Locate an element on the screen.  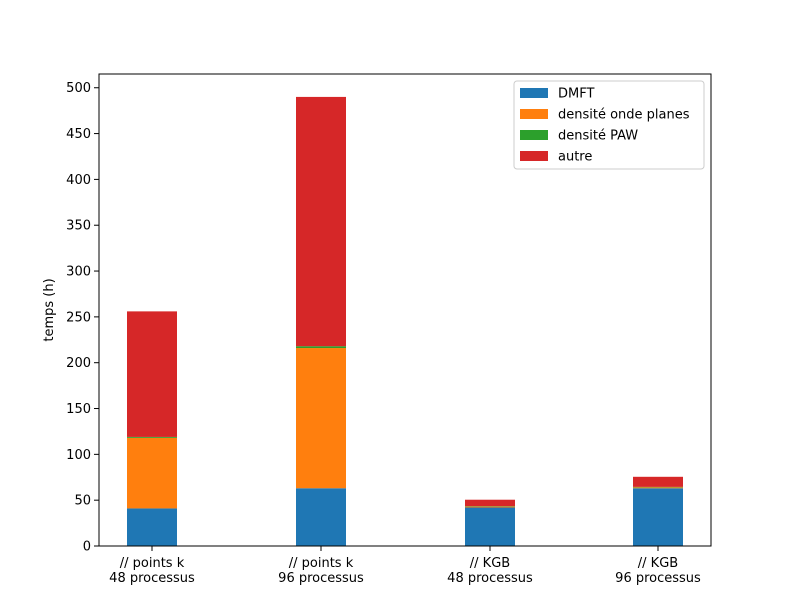
legend: DMFT densité onde planes densité PAW autre is located at coordinates (609, 125).